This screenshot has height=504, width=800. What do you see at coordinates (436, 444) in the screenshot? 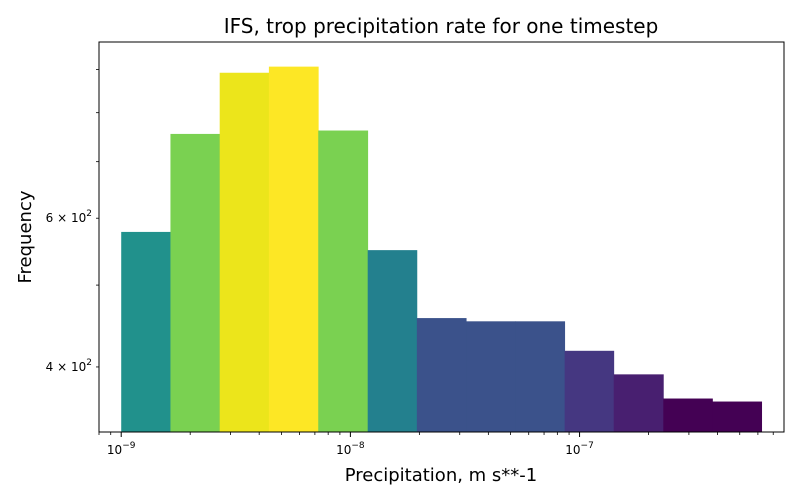
I see `x-axis-ticks: 10⁻⁹ 10⁻⁸ 10⁻⁷` at bounding box center [436, 444].